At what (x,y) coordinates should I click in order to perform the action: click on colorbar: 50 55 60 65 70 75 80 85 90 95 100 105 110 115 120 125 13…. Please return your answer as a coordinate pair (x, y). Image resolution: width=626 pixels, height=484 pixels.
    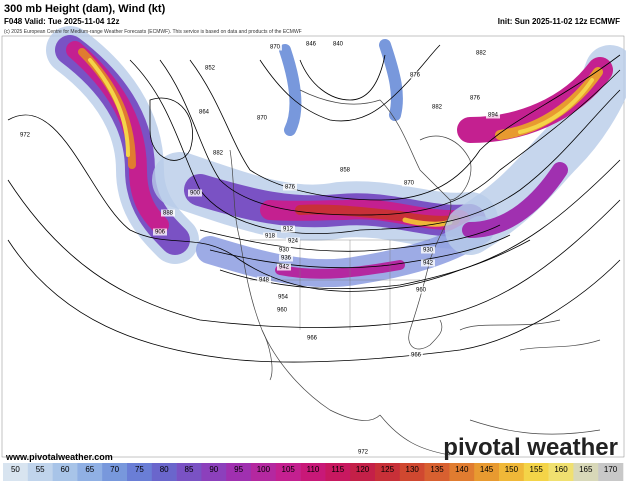
    Looking at the image, I should click on (313, 472).